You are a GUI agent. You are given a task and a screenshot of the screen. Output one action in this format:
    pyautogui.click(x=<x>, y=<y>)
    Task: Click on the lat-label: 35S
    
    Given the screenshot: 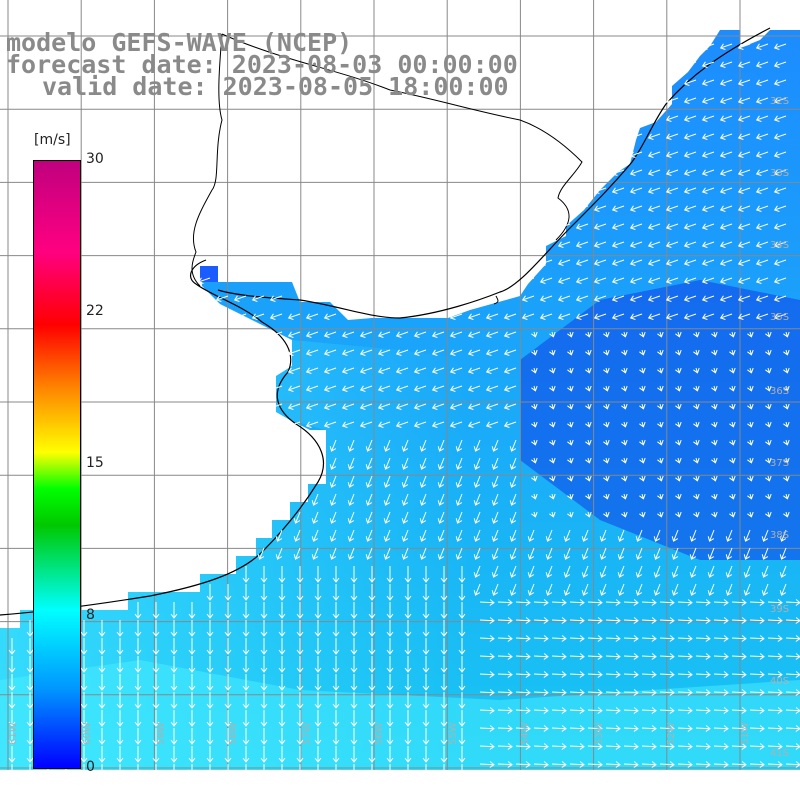 What is the action you would take?
    pyautogui.click(x=780, y=317)
    